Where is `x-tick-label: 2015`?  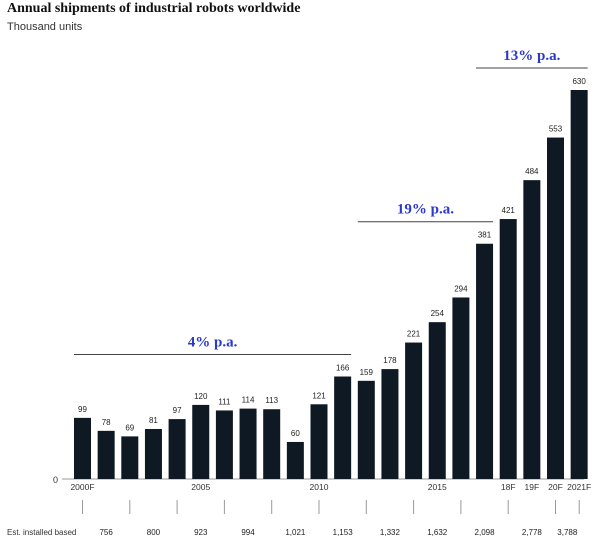
x-tick-label: 2015 is located at coordinates (437, 487).